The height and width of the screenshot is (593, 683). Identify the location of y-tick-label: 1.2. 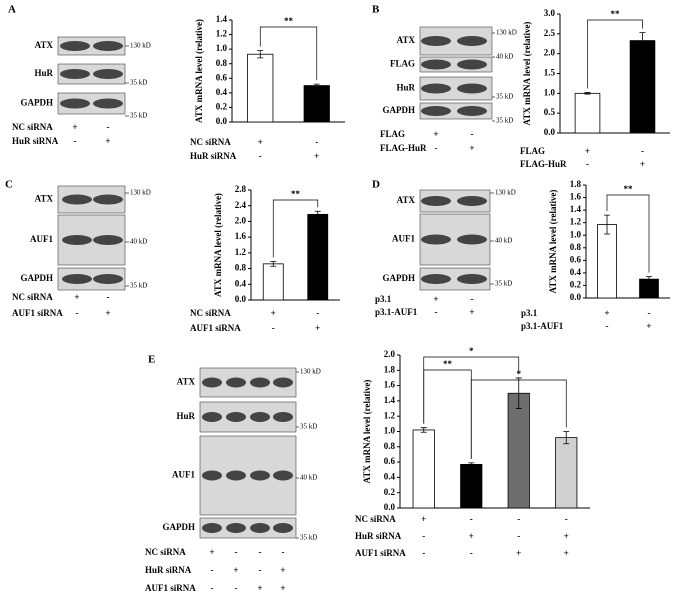
(241, 252).